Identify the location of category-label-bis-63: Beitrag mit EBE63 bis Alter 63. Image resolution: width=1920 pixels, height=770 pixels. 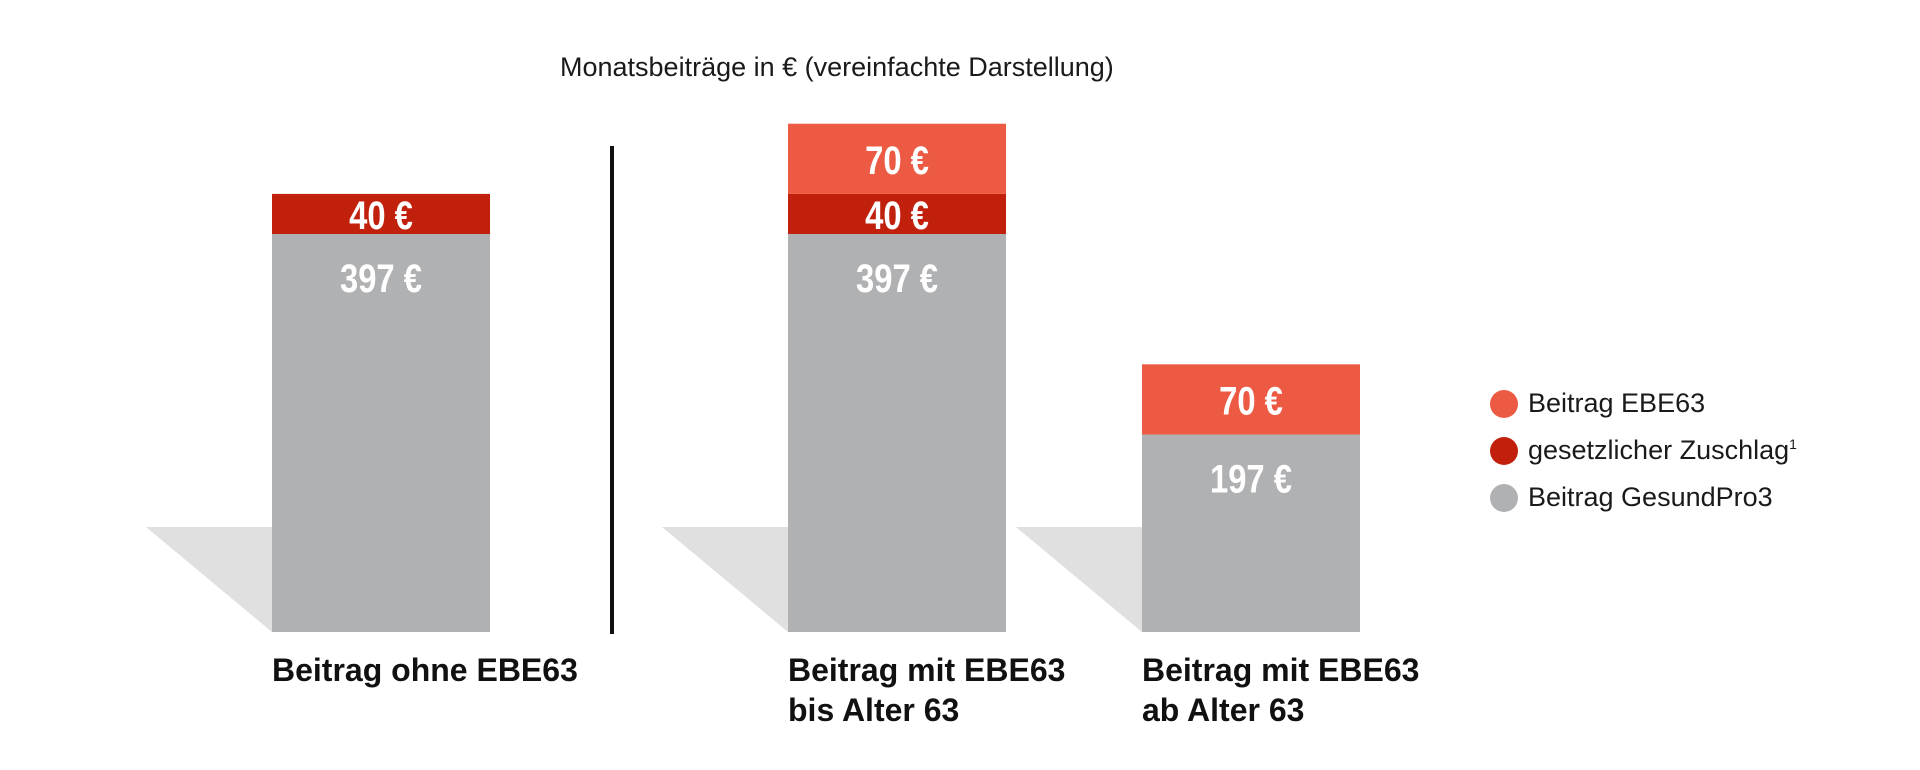
(926, 690).